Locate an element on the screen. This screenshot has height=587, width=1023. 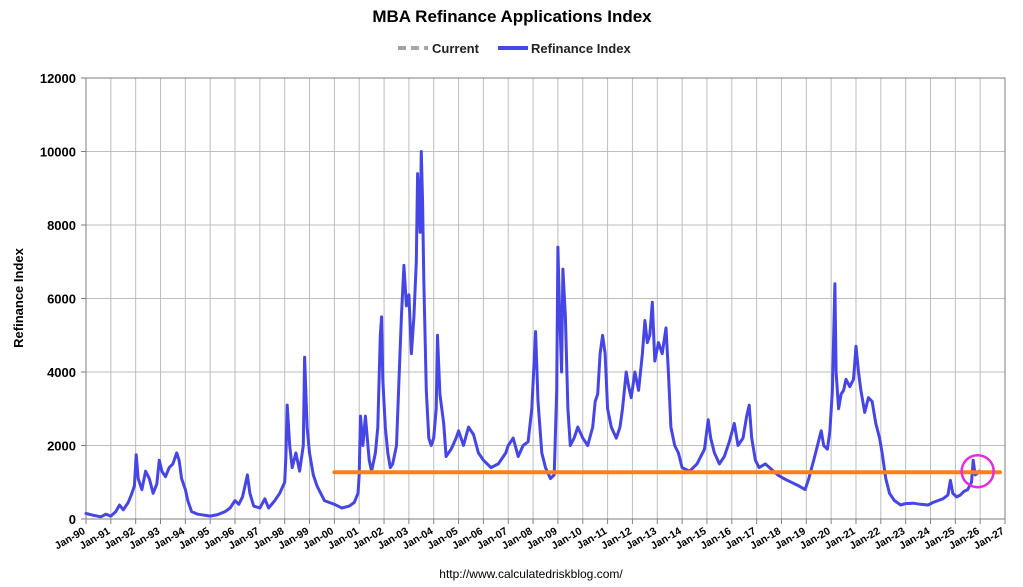
y-axis-ticks: 0 2000 4000 6000 8000 10000 12000 is located at coordinates (63, 299).